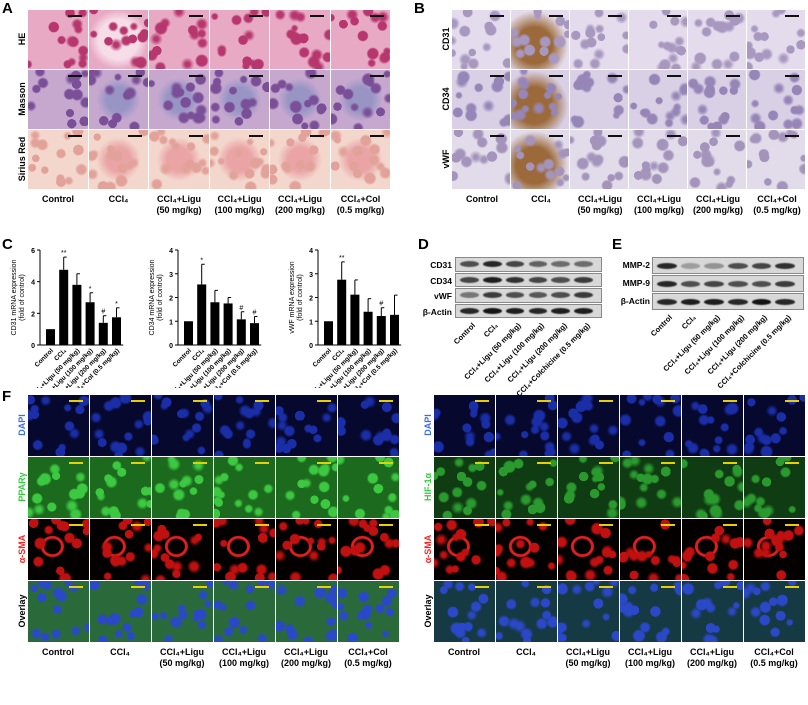 Image resolution: width=808 pixels, height=705 pixels. I want to click on y-axis-label: (fold of control), so click(22, 297).